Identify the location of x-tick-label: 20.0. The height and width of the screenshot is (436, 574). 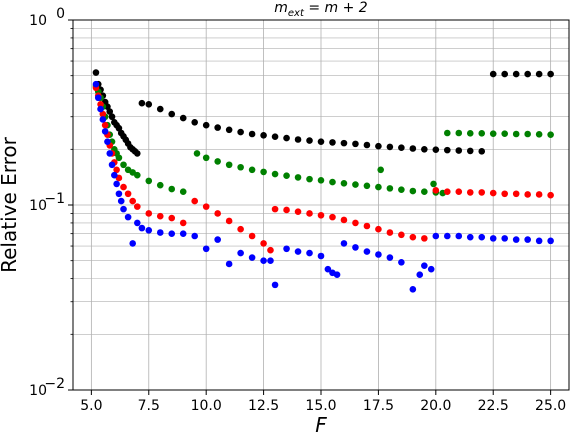
(435, 406).